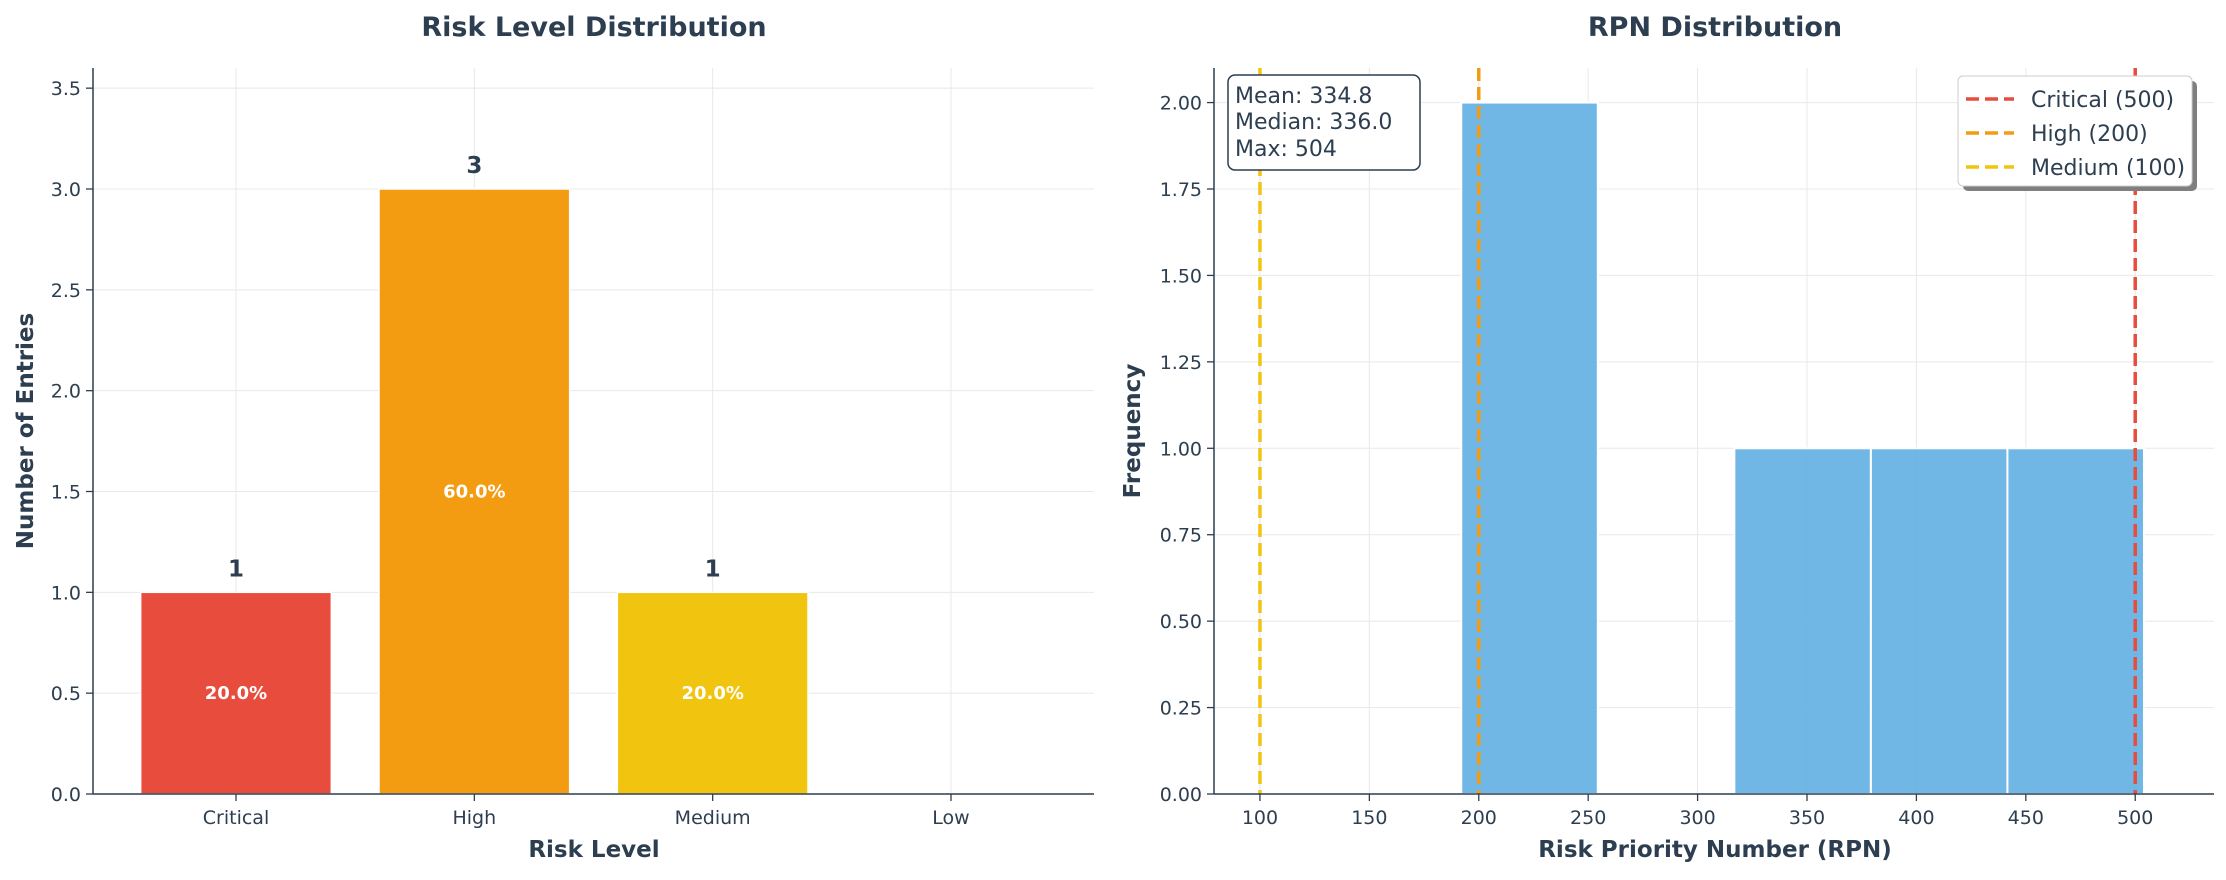 The height and width of the screenshot is (880, 2226). What do you see at coordinates (1181, 190) in the screenshot?
I see `right-ytick-label-7: 1.75` at bounding box center [1181, 190].